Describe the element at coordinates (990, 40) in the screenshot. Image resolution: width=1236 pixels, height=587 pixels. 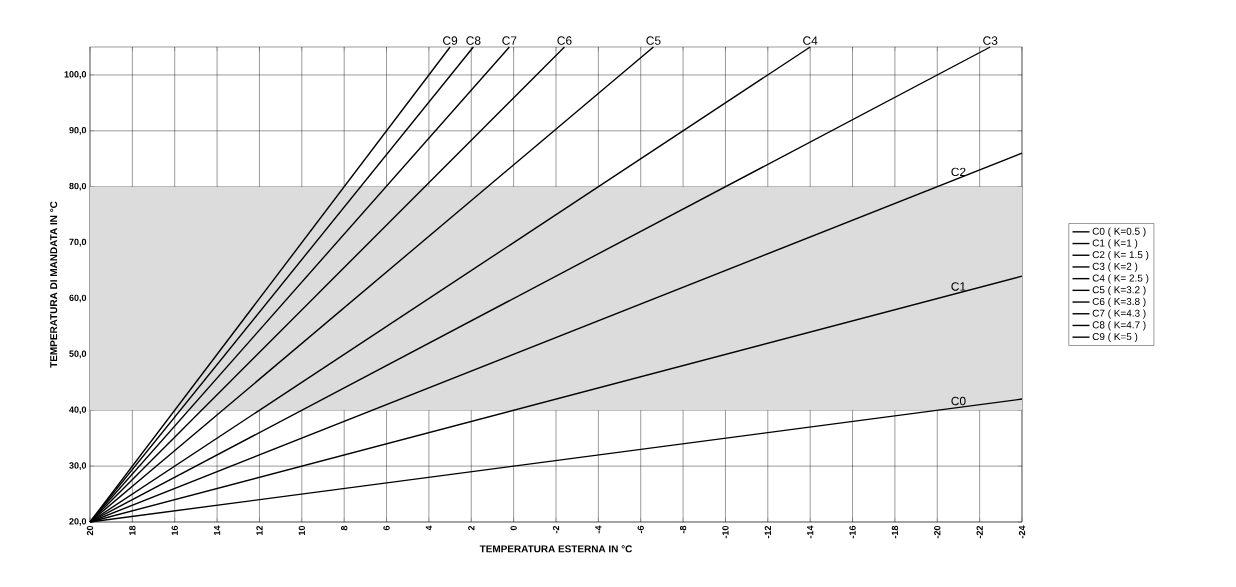
I see `annotation: C3` at that location.